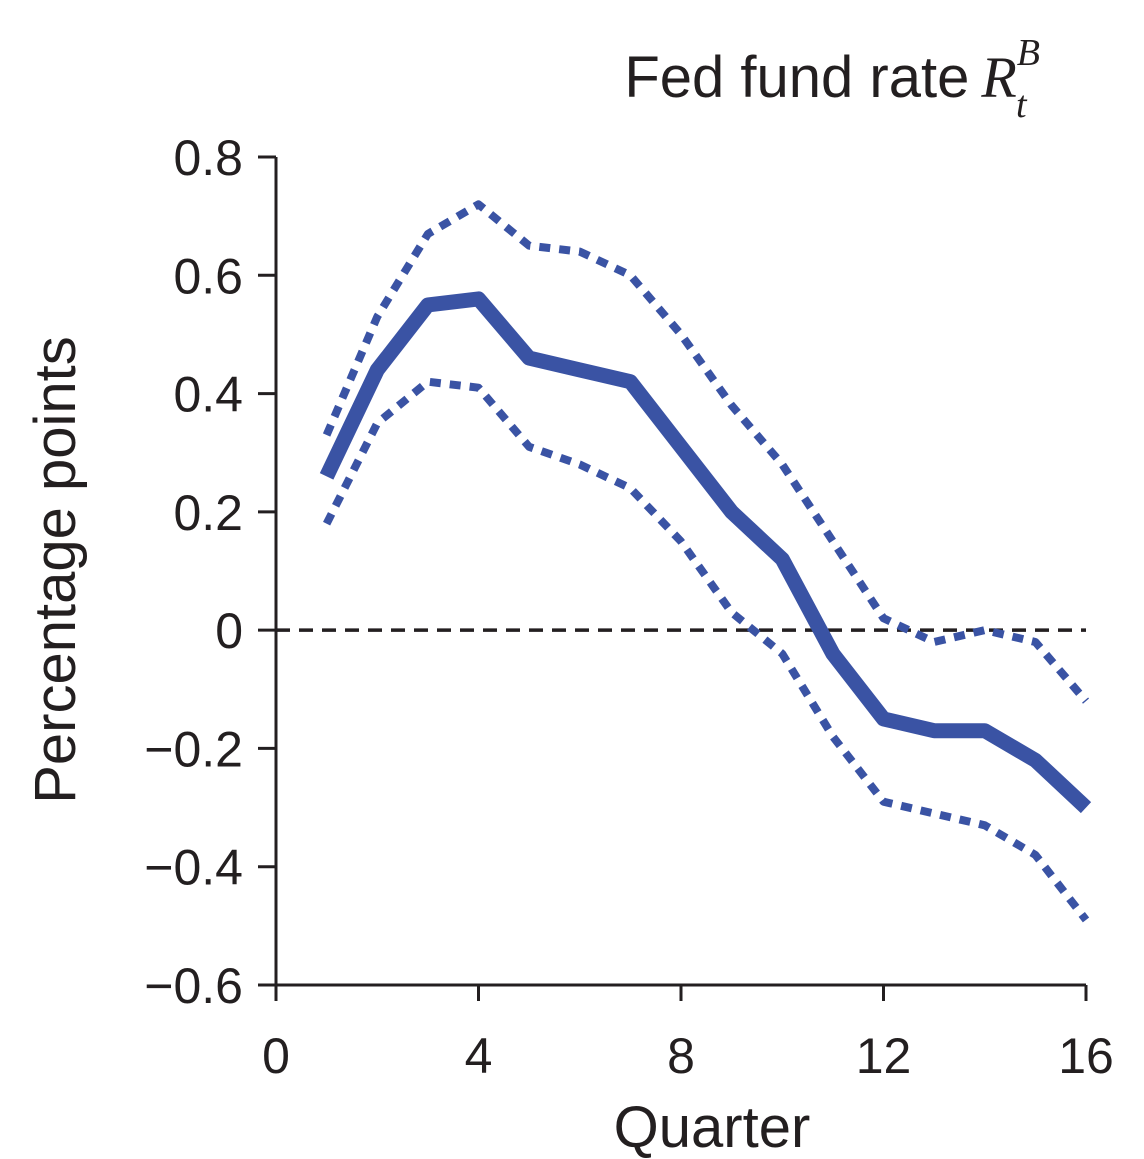  Describe the element at coordinates (193, 868) in the screenshot. I see `y-tick-label: −0.4` at that location.